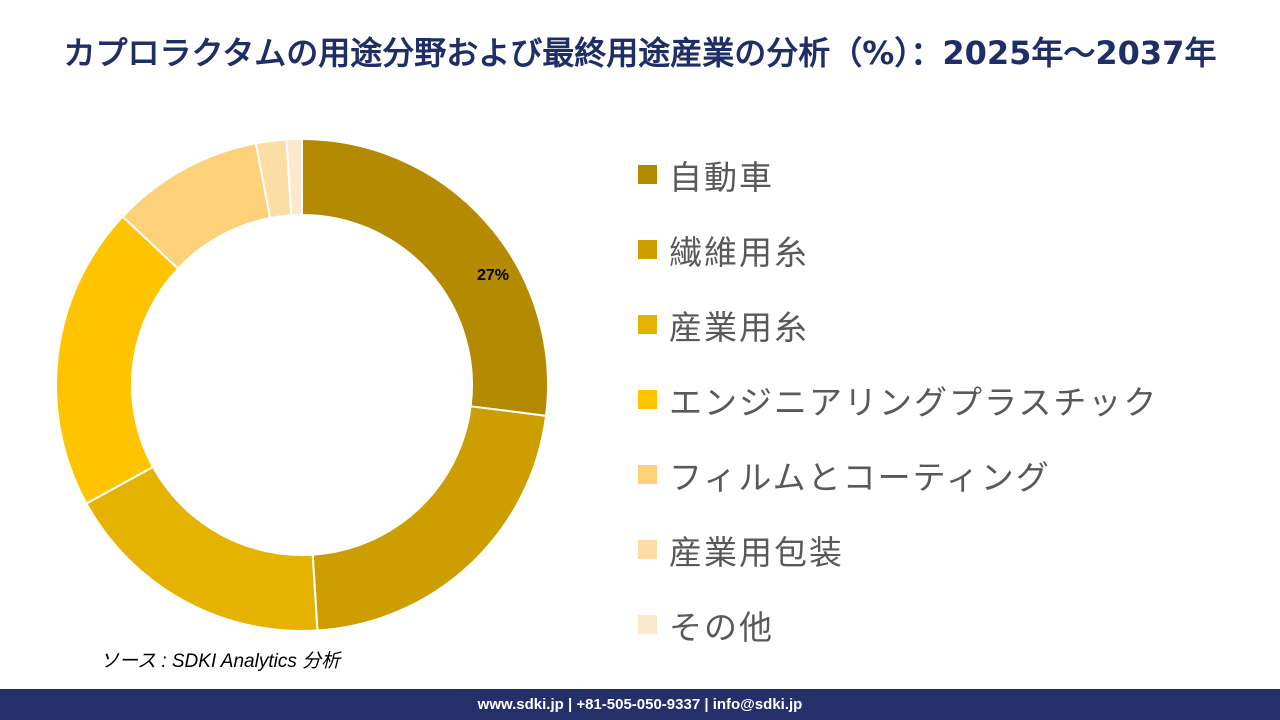  Describe the element at coordinates (721, 177) in the screenshot. I see `legend-label: 自動車` at that location.